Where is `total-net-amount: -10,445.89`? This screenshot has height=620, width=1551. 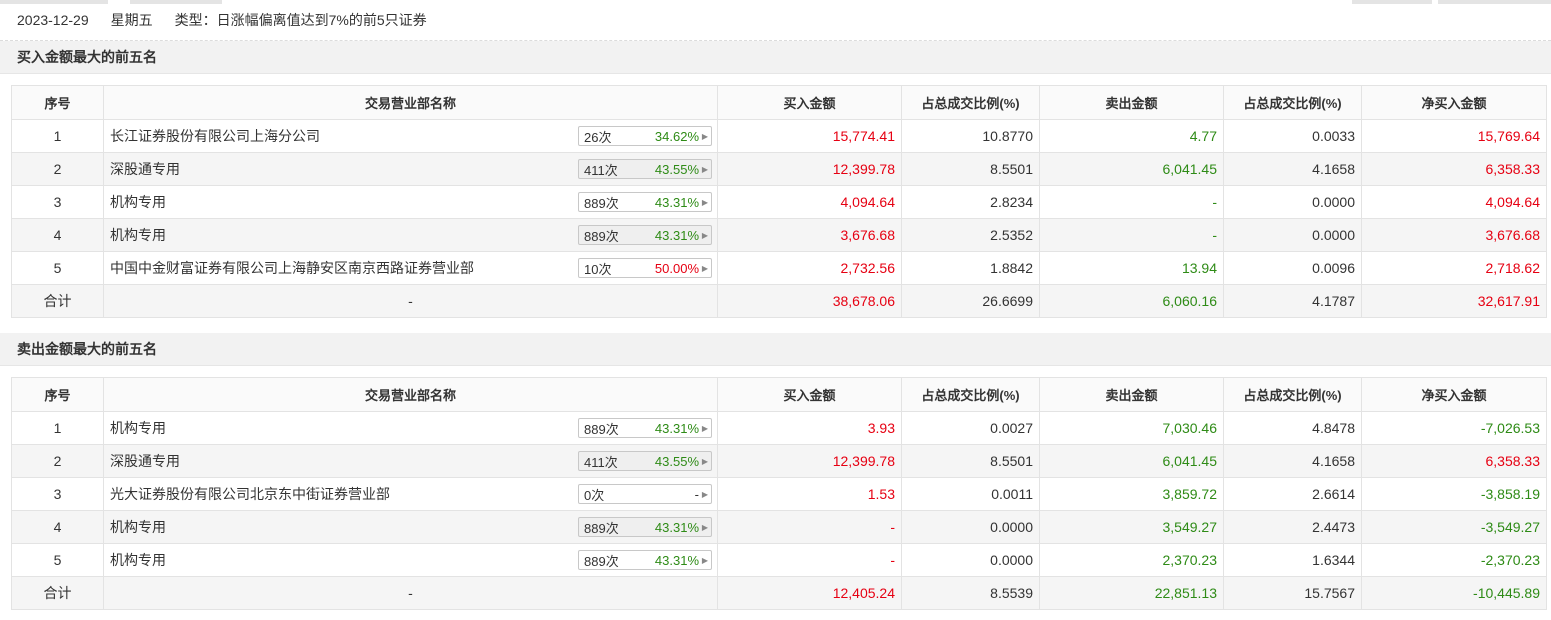 total-net-amount: -10,445.89 is located at coordinates (1454, 593).